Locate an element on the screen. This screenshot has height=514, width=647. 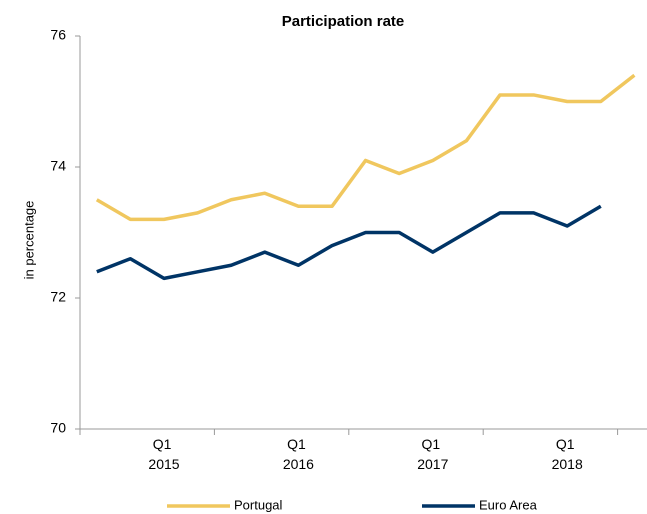
x-tick-label: Q1 2015 is located at coordinates (163, 454).